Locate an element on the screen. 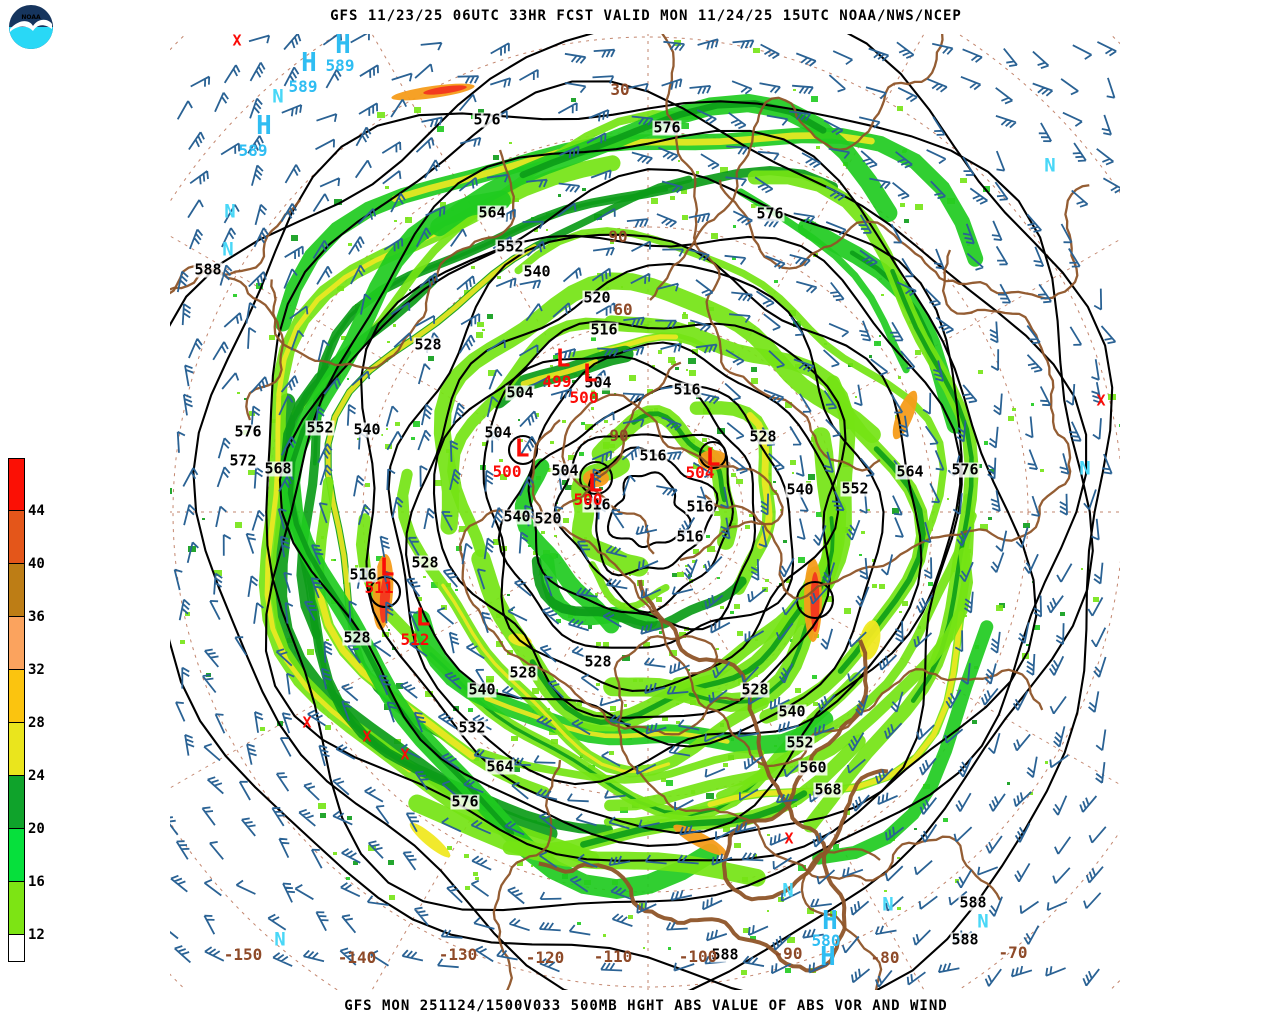 The height and width of the screenshot is (1024, 1280). colorbar-tick-label: 44 is located at coordinates (36, 511).